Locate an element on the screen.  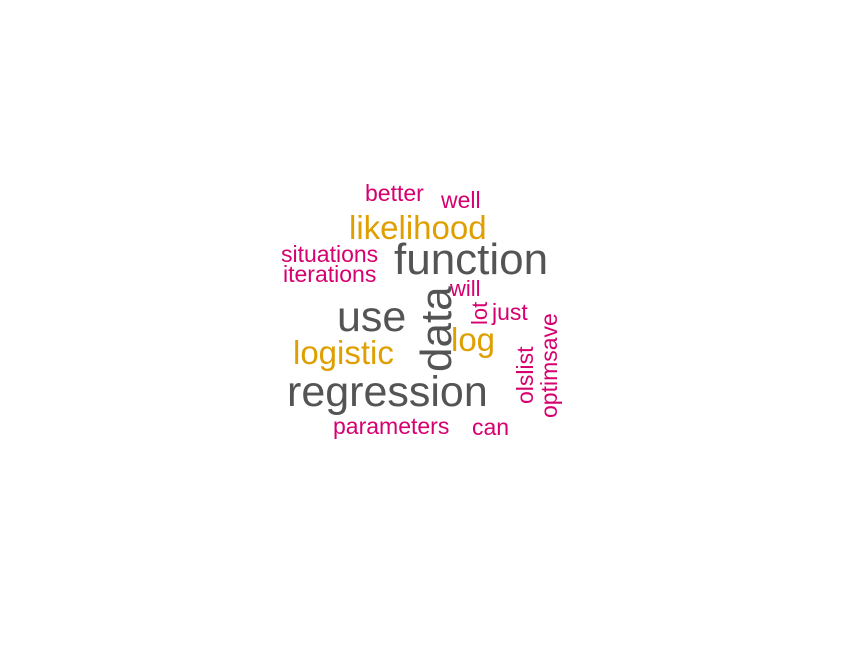
word-just: just is located at coordinates (509, 312).